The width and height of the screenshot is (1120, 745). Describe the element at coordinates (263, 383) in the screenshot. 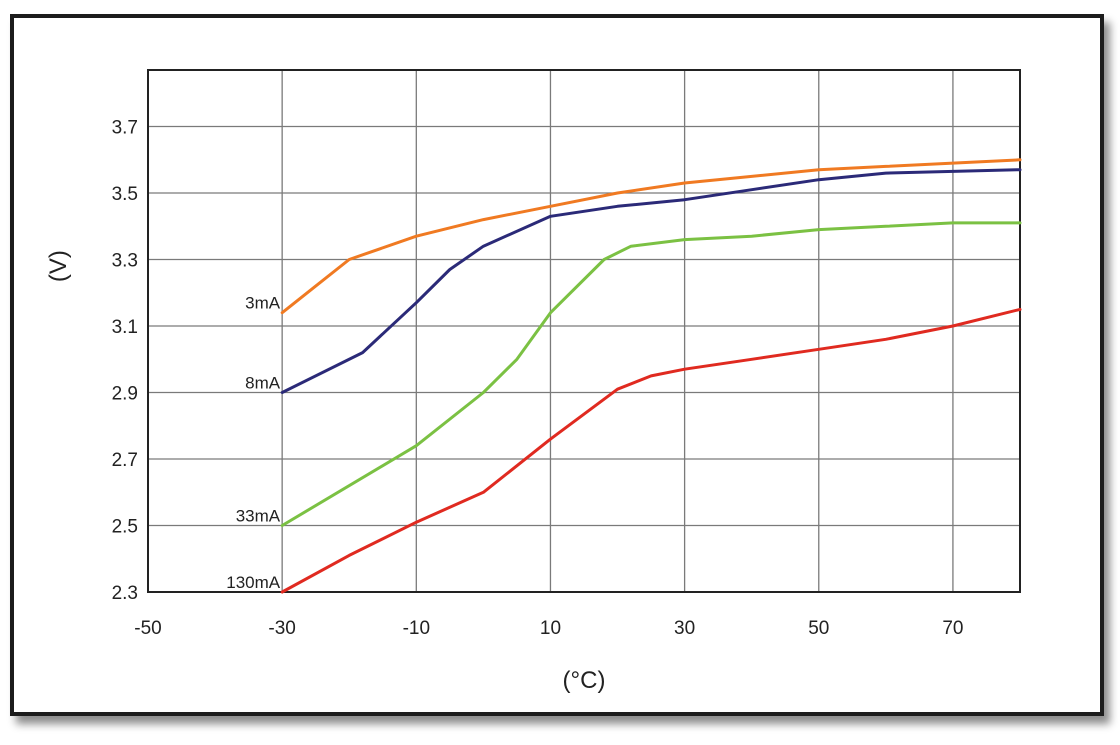

I see `series-label-8mA: 8mA` at that location.